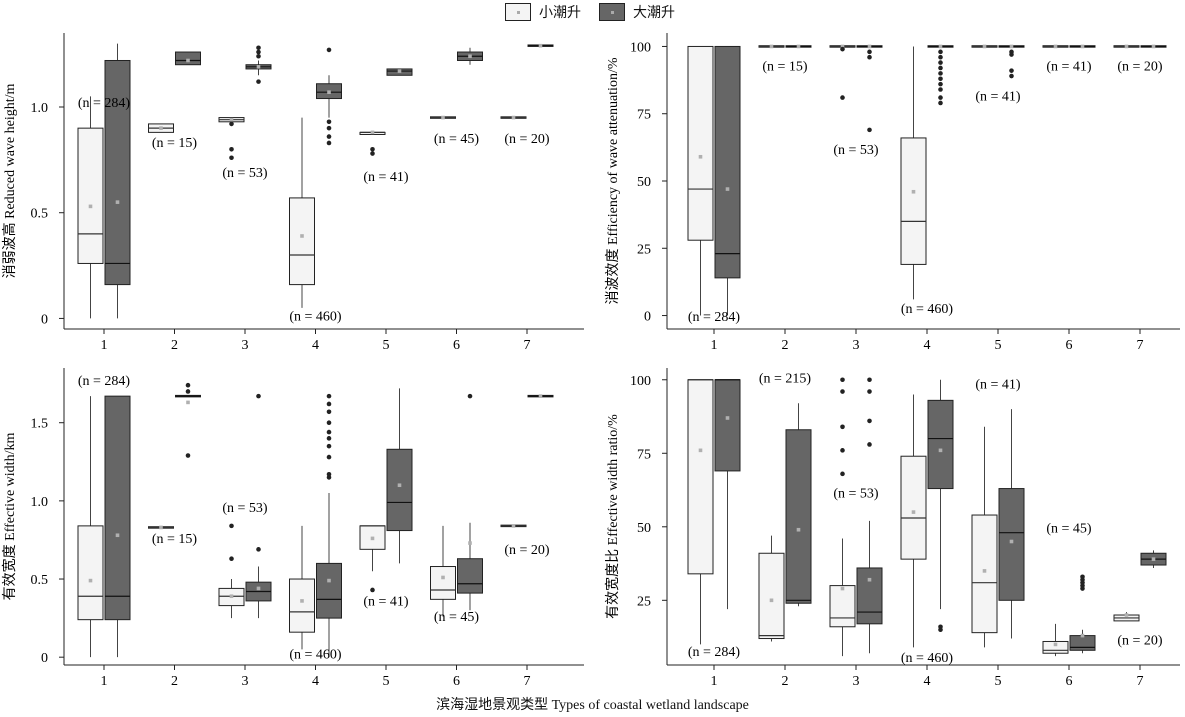 This screenshot has height=717, width=1185. I want to click on sample-size-label: (n = 41), so click(386, 177).